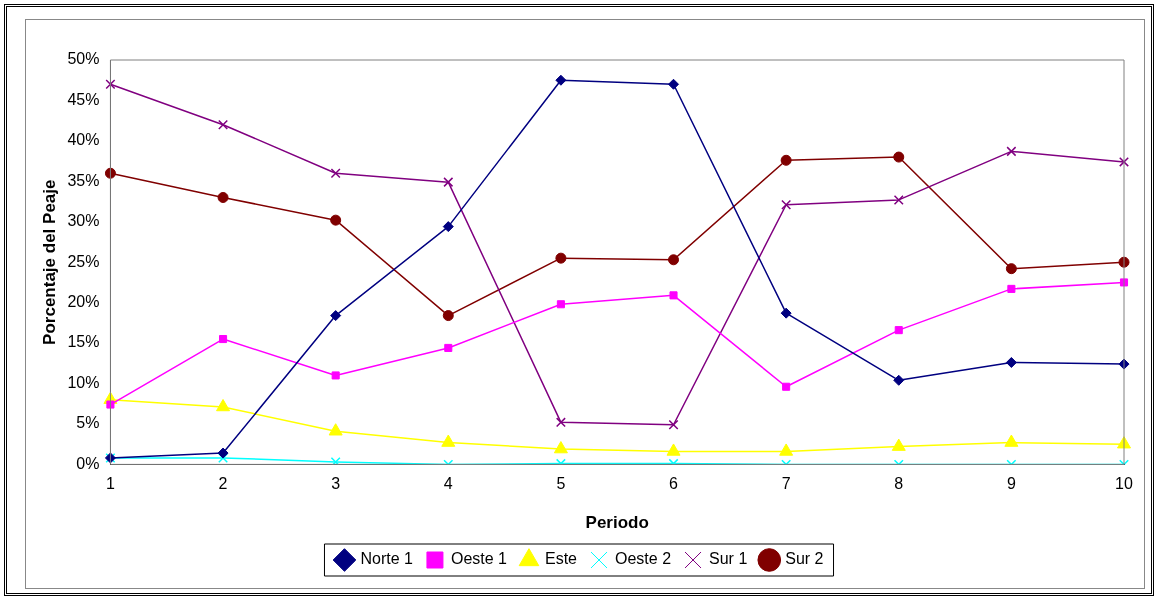 The image size is (1162, 604). I want to click on y-tick-label: 30%, so click(83, 221).